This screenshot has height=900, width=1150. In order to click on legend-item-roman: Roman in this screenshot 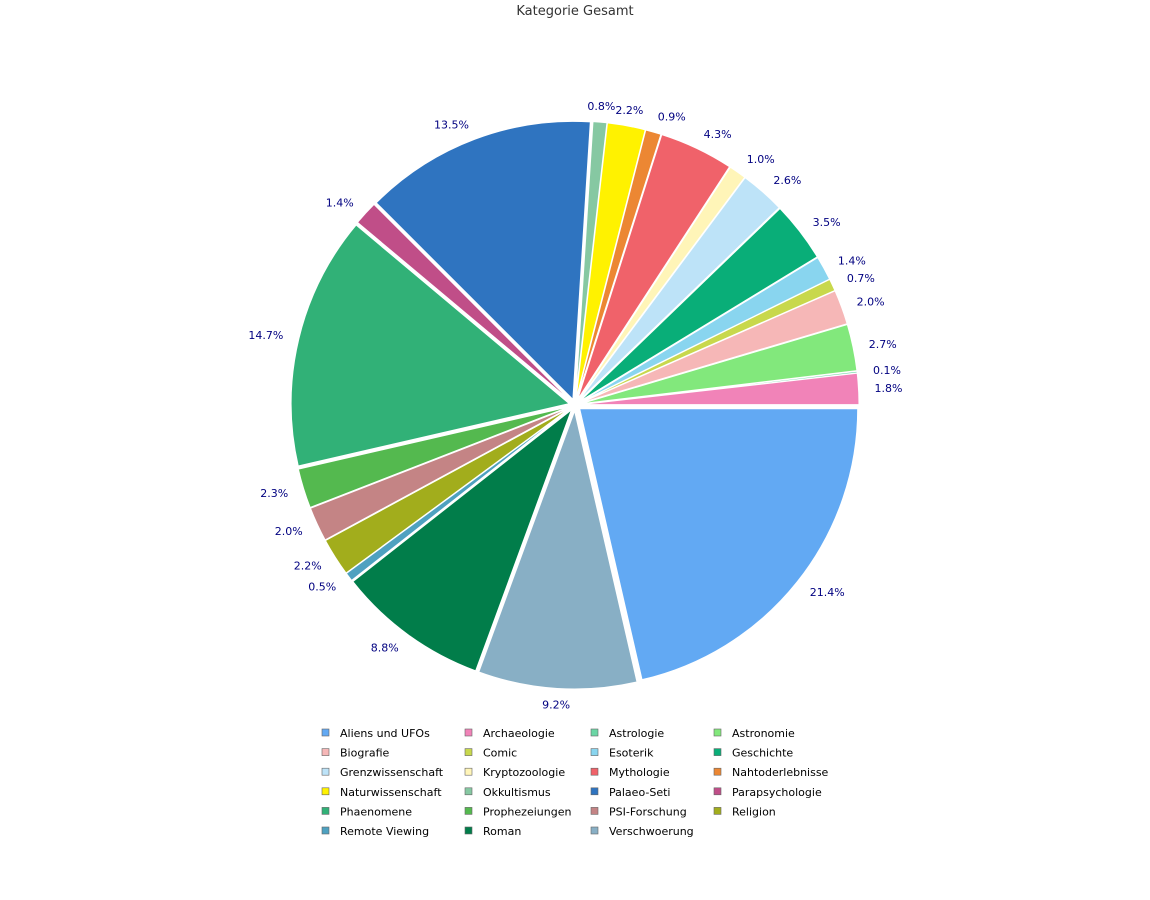, I will do `click(492, 831)`.